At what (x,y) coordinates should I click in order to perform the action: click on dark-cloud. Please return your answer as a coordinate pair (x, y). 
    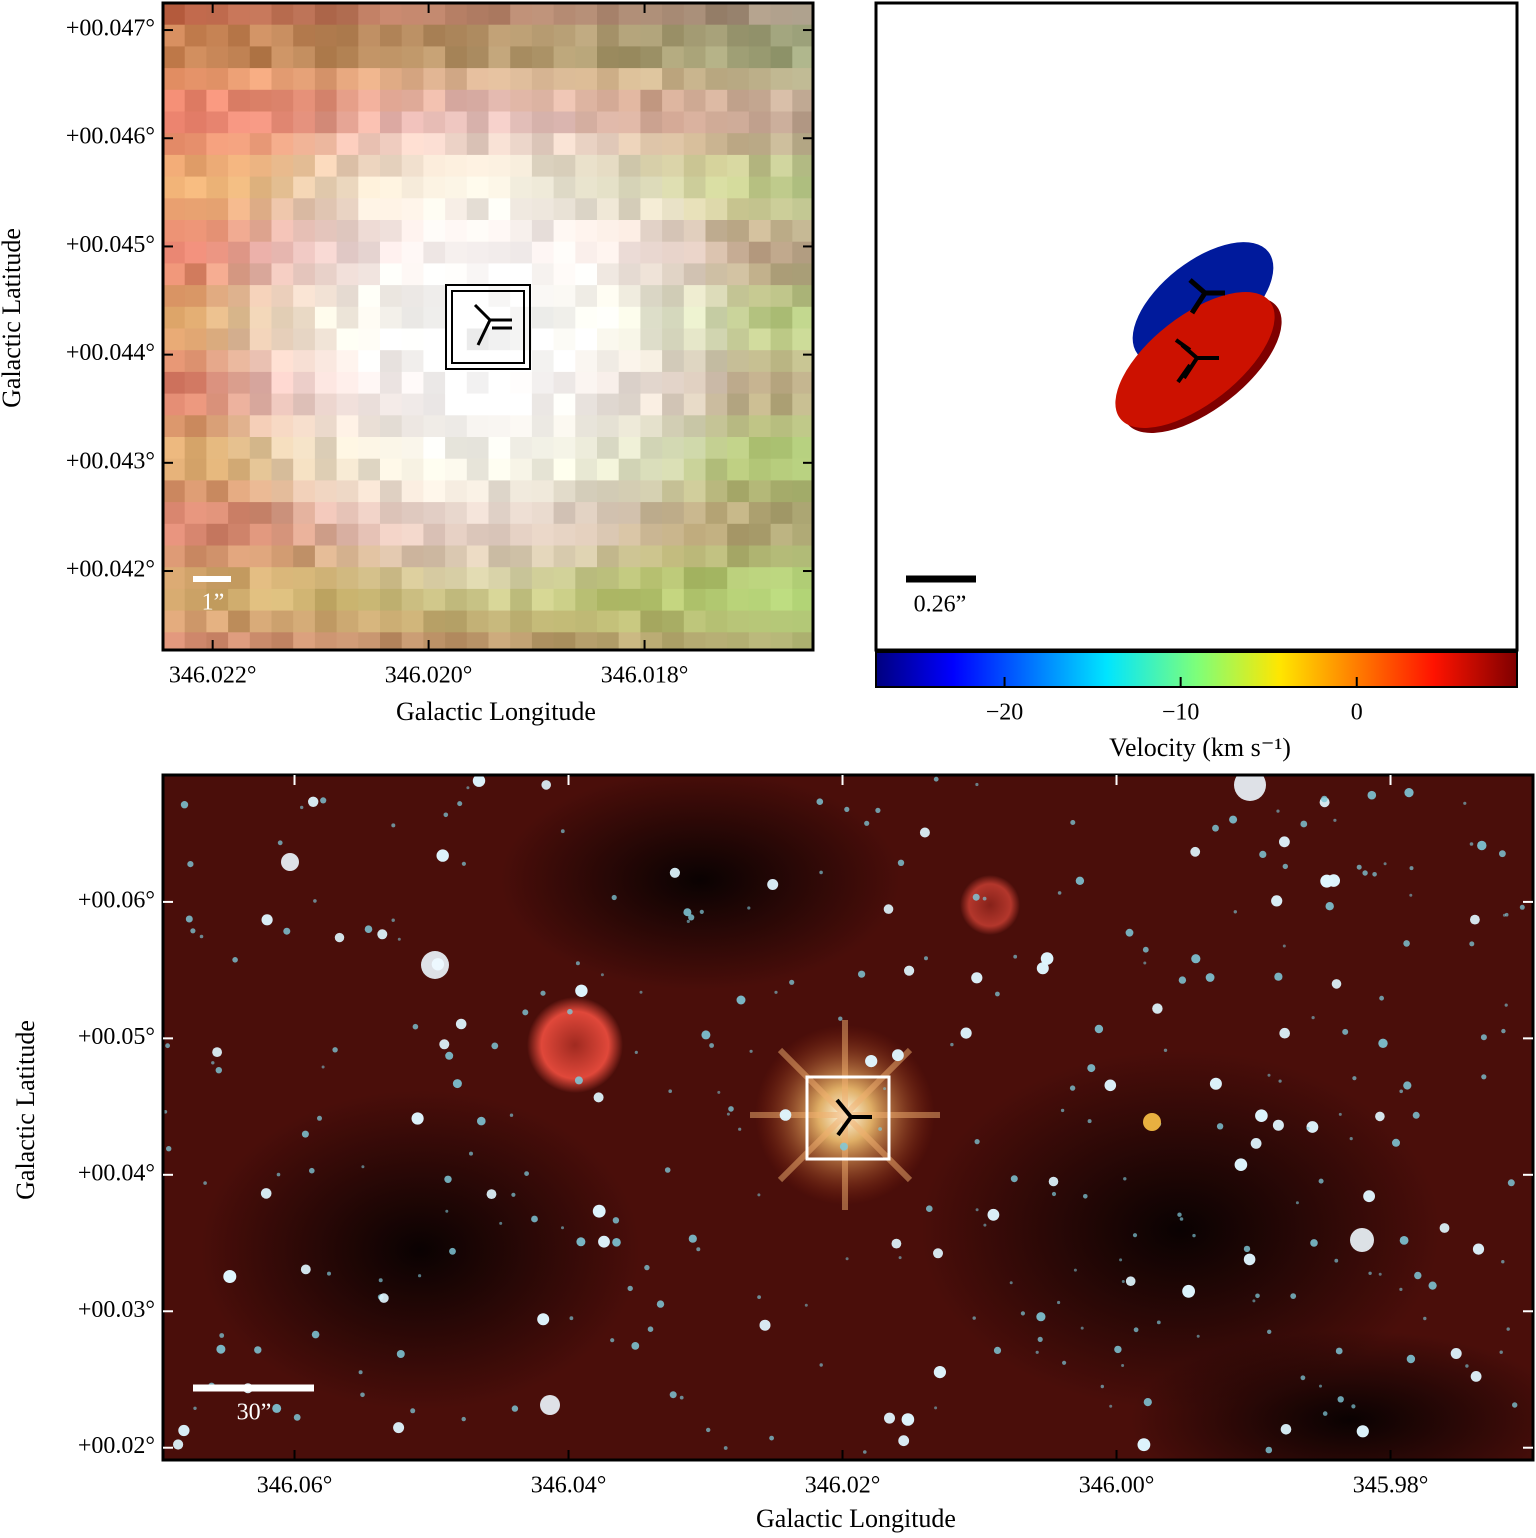
    Looking at the image, I should click on (1331, 1395).